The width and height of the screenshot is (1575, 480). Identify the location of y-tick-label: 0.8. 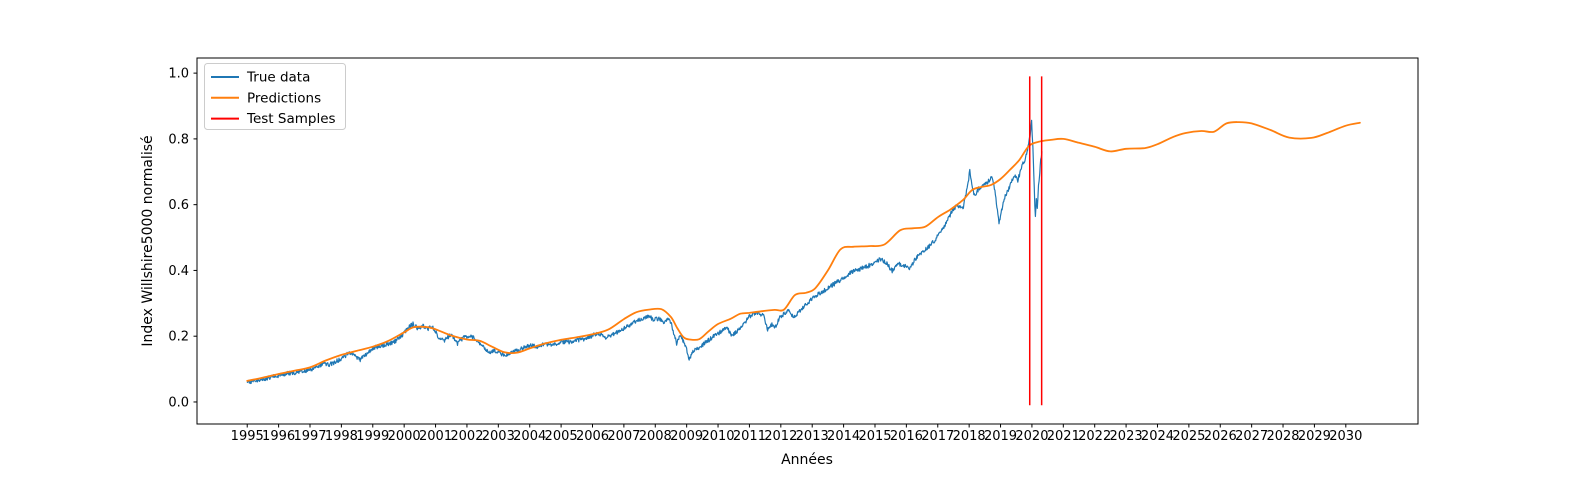
(178, 139).